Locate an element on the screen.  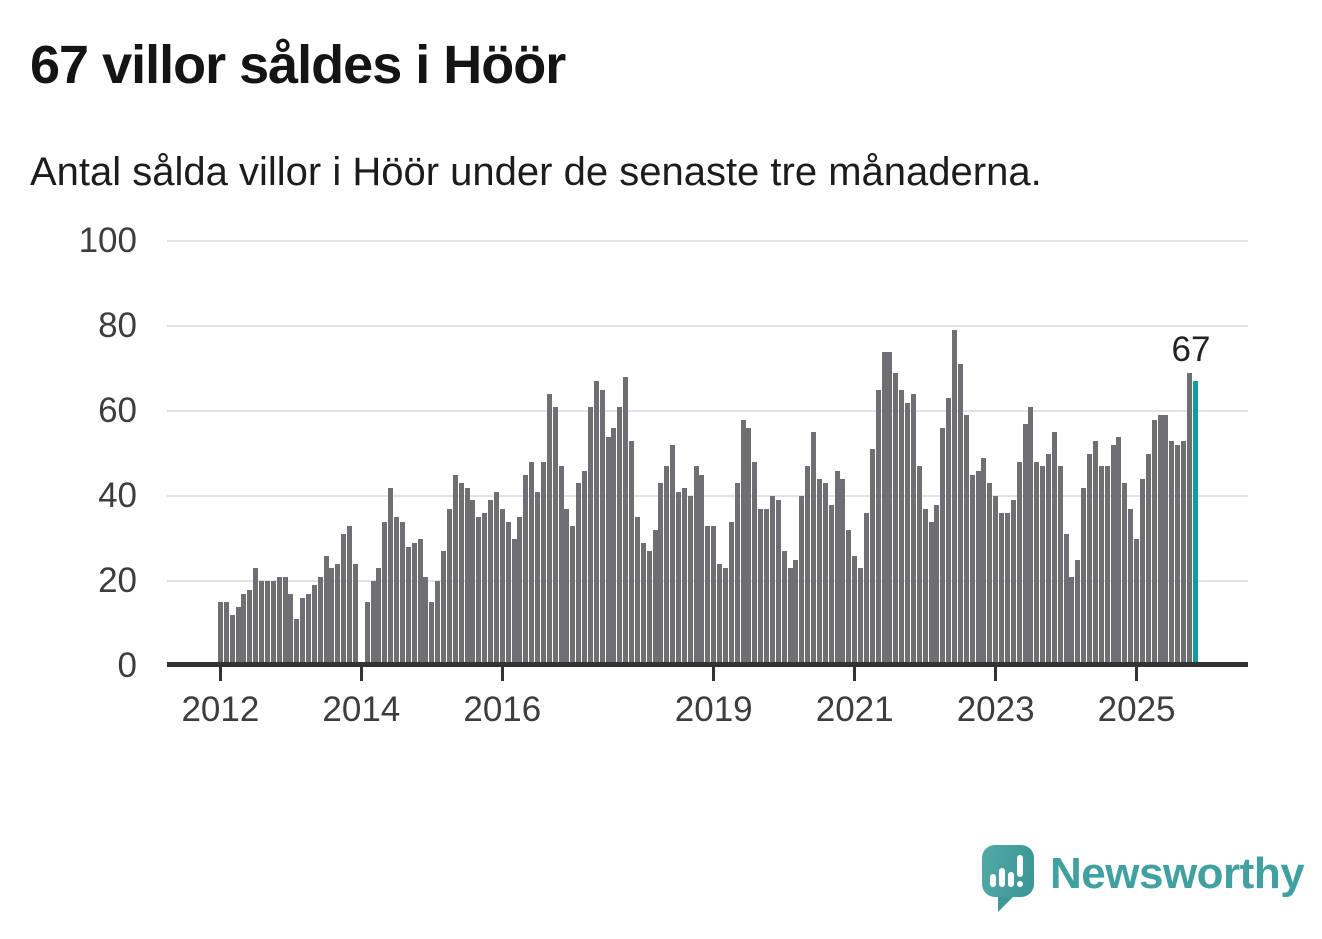
logo-exclamation-icon is located at coordinates (1020, 866).